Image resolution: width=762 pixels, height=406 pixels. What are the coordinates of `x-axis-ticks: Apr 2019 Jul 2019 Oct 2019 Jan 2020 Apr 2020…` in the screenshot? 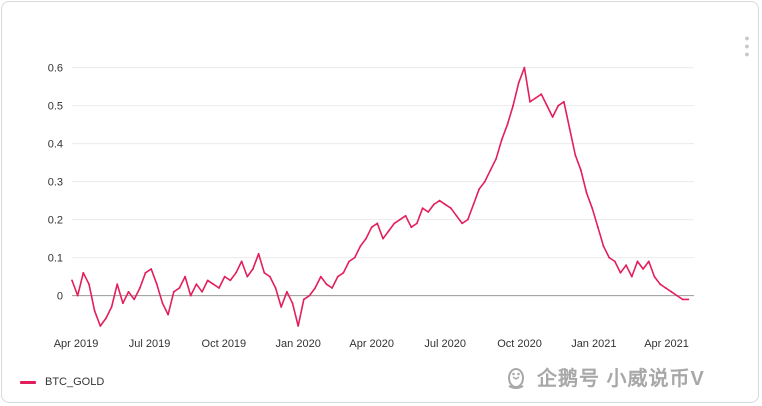 It's located at (371, 344).